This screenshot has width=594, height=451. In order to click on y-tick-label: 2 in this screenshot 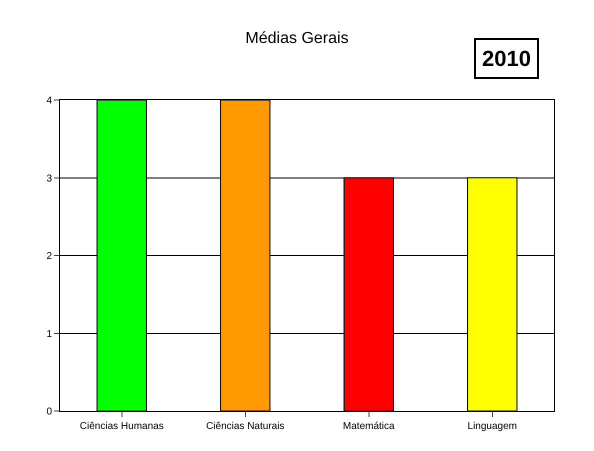, I will do `click(49, 256)`.